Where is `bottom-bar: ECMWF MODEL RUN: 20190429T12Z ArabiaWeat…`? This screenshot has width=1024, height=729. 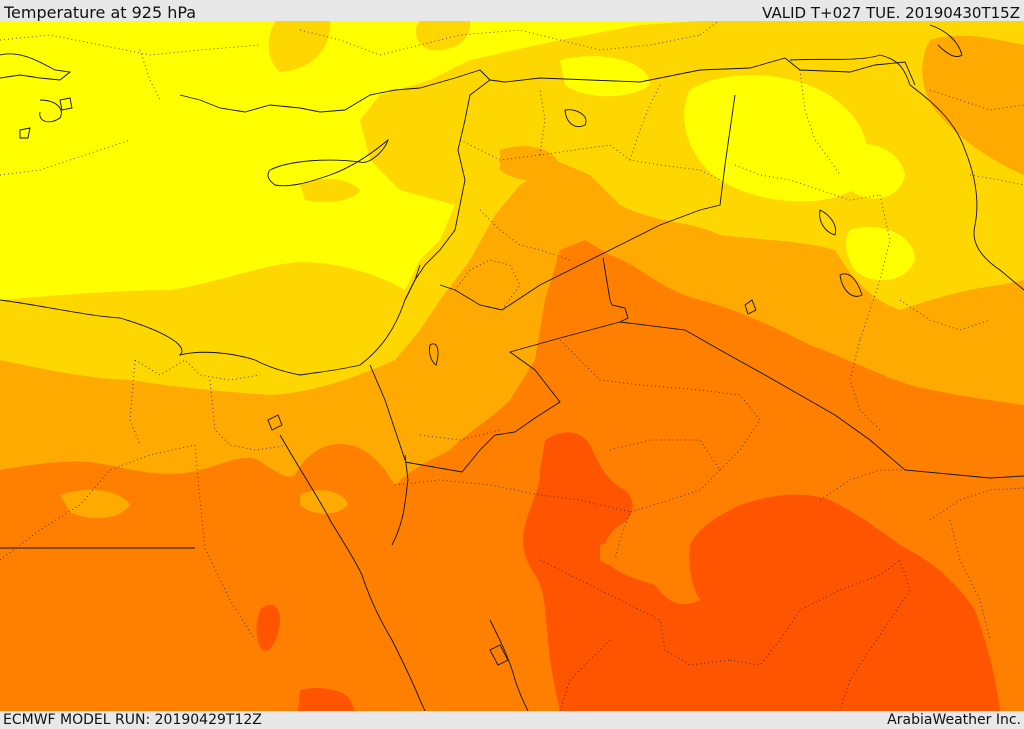
bottom-bar: ECMWF MODEL RUN: 20190429T12Z ArabiaWeat… is located at coordinates (512, 720).